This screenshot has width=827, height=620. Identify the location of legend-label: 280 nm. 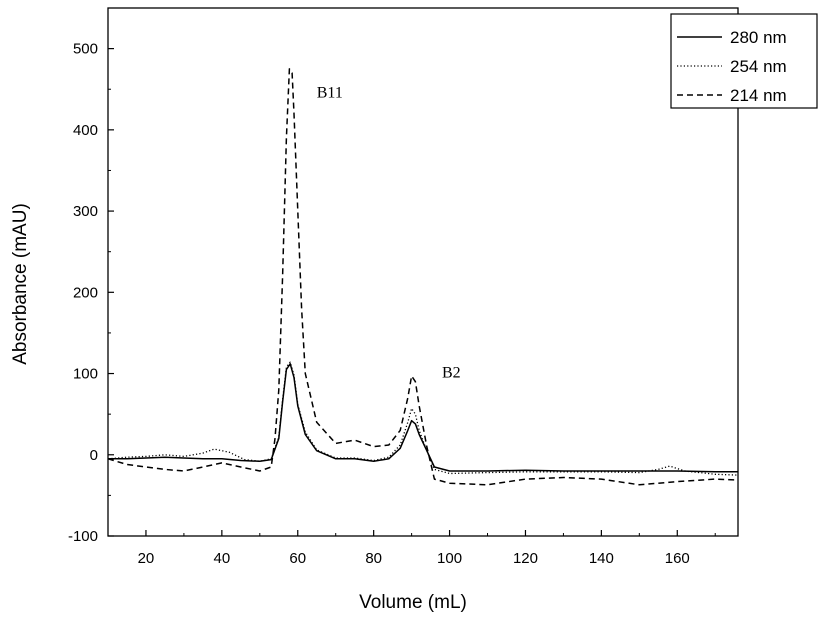
(758, 37).